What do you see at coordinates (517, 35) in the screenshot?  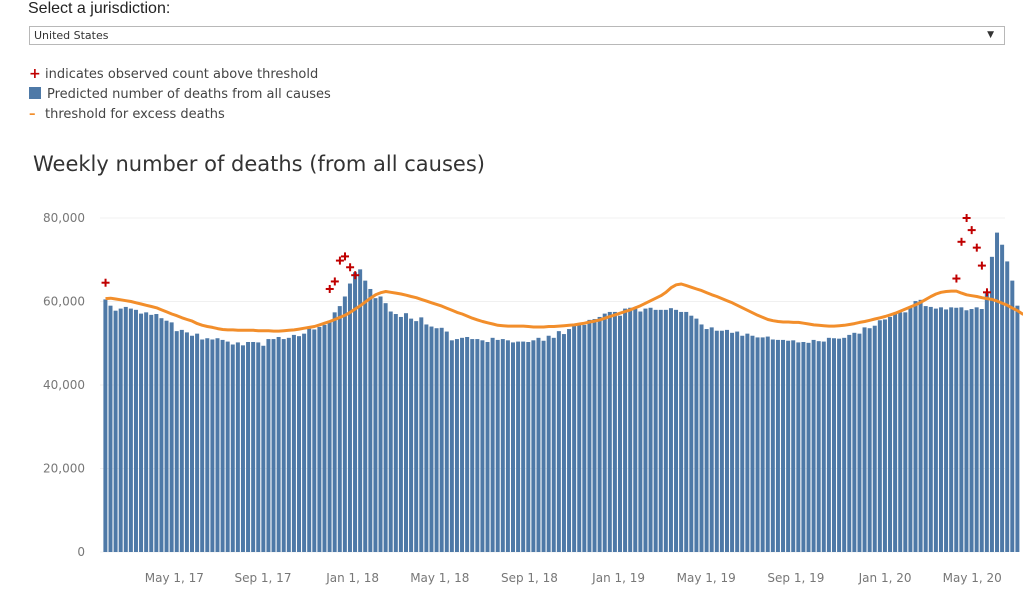 I see `jurisdiction-select: United States ▼` at bounding box center [517, 35].